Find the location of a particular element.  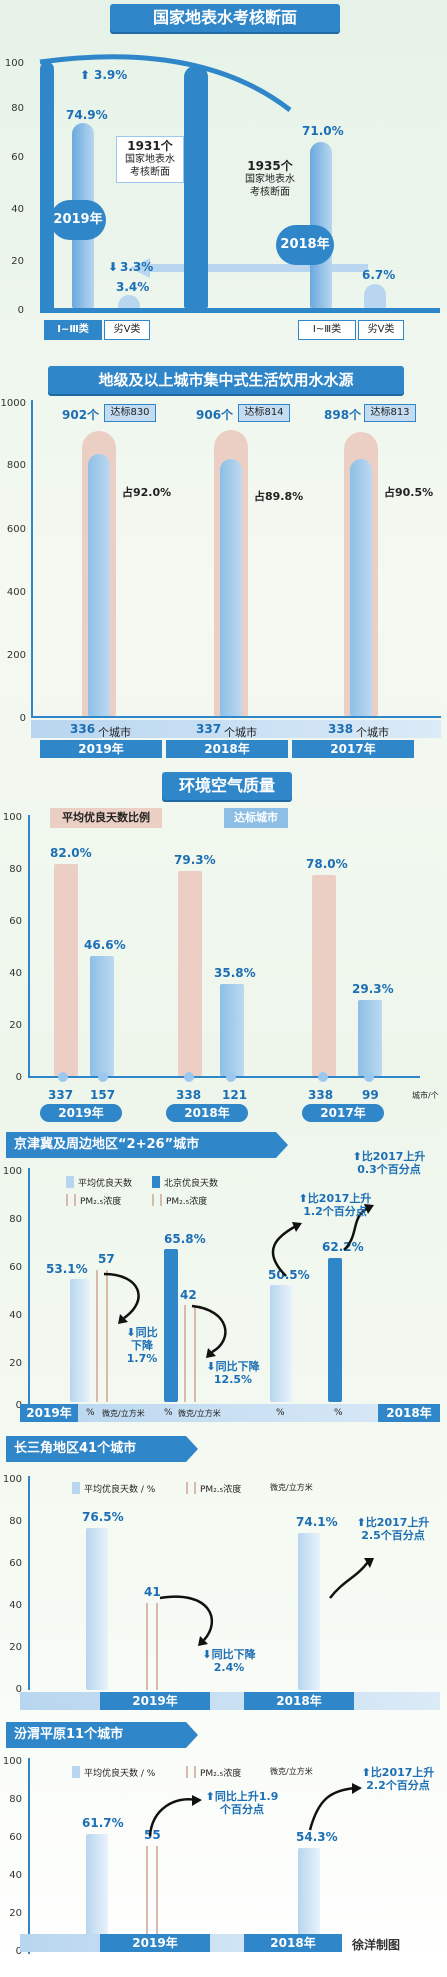

s4-down2-l2: 12.5% is located at coordinates (233, 1379).